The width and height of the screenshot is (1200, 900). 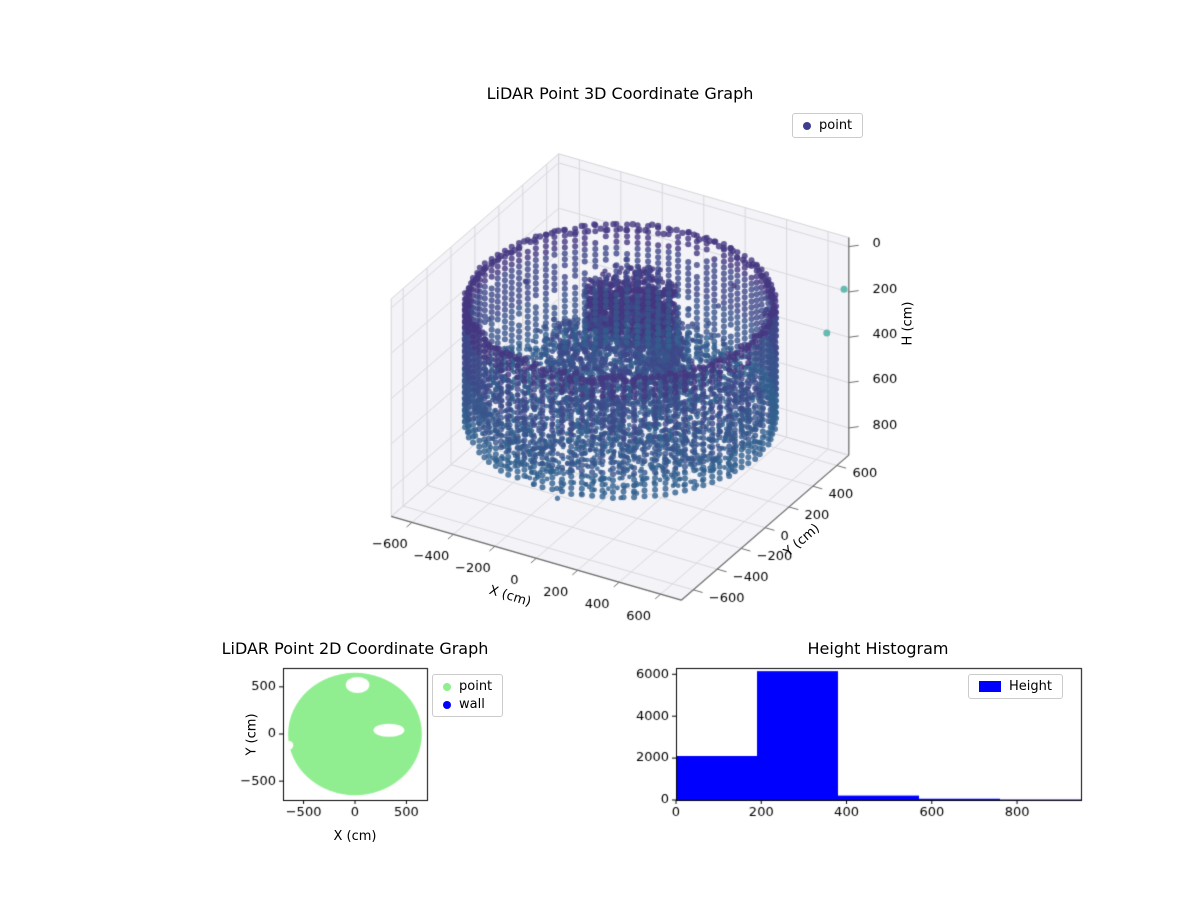 I want to click on plot3d-legend: point, so click(x=828, y=125).